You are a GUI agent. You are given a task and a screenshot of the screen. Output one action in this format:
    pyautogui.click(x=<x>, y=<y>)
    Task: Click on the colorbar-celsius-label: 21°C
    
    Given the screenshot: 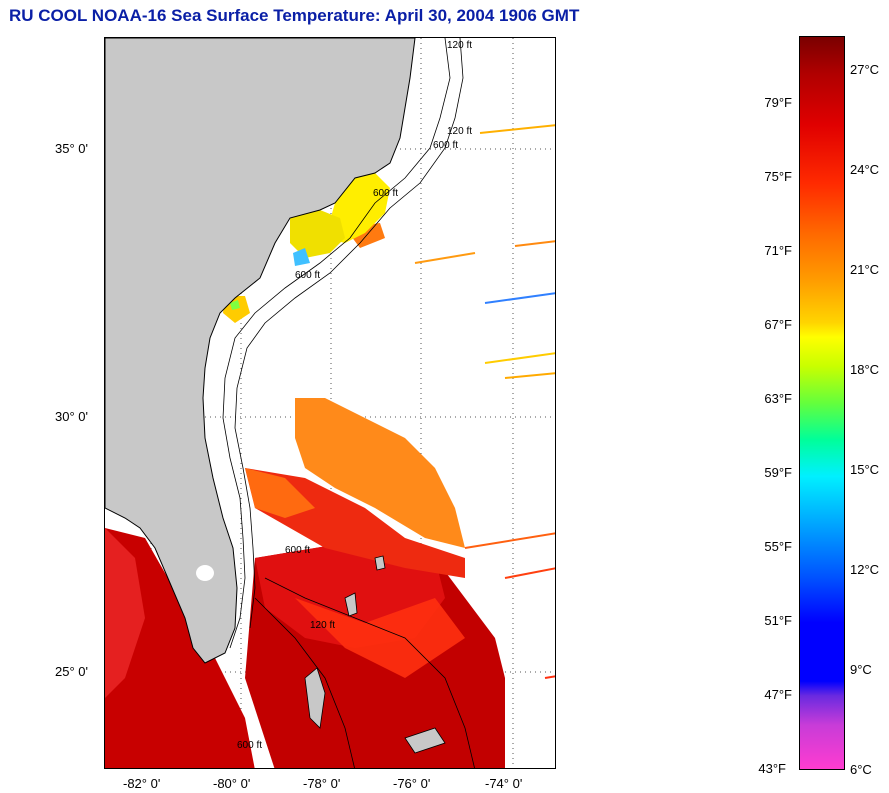 What is the action you would take?
    pyautogui.click(x=865, y=269)
    